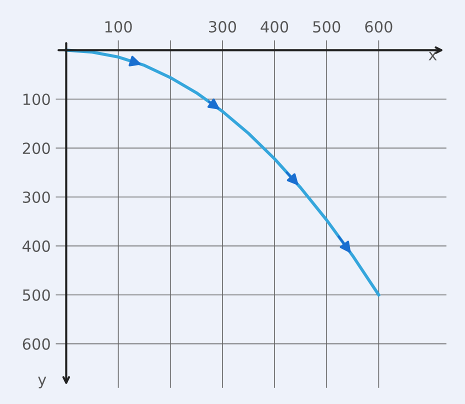 Image resolution: width=465 pixels, height=404 pixels. Describe the element at coordinates (36, 100) in the screenshot. I see `y-tick-label: 100` at that location.